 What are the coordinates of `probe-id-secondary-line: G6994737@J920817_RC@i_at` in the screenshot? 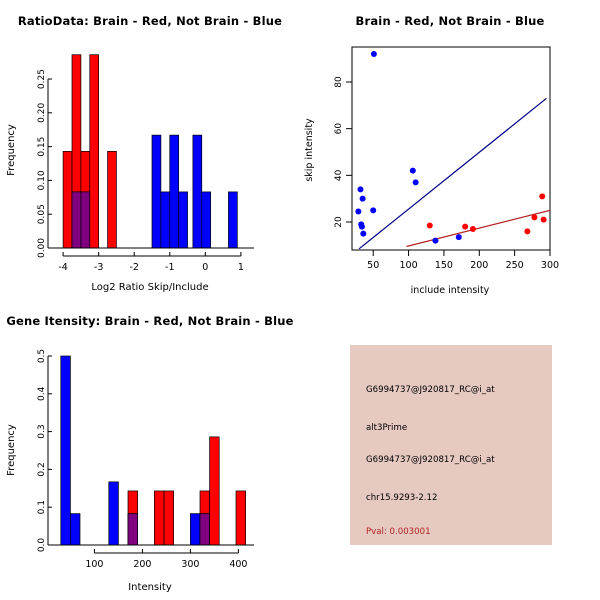 It's located at (430, 460).